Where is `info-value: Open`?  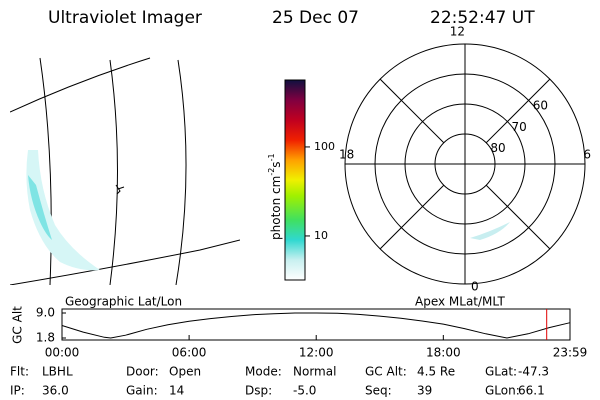
info-value: Open is located at coordinates (185, 372).